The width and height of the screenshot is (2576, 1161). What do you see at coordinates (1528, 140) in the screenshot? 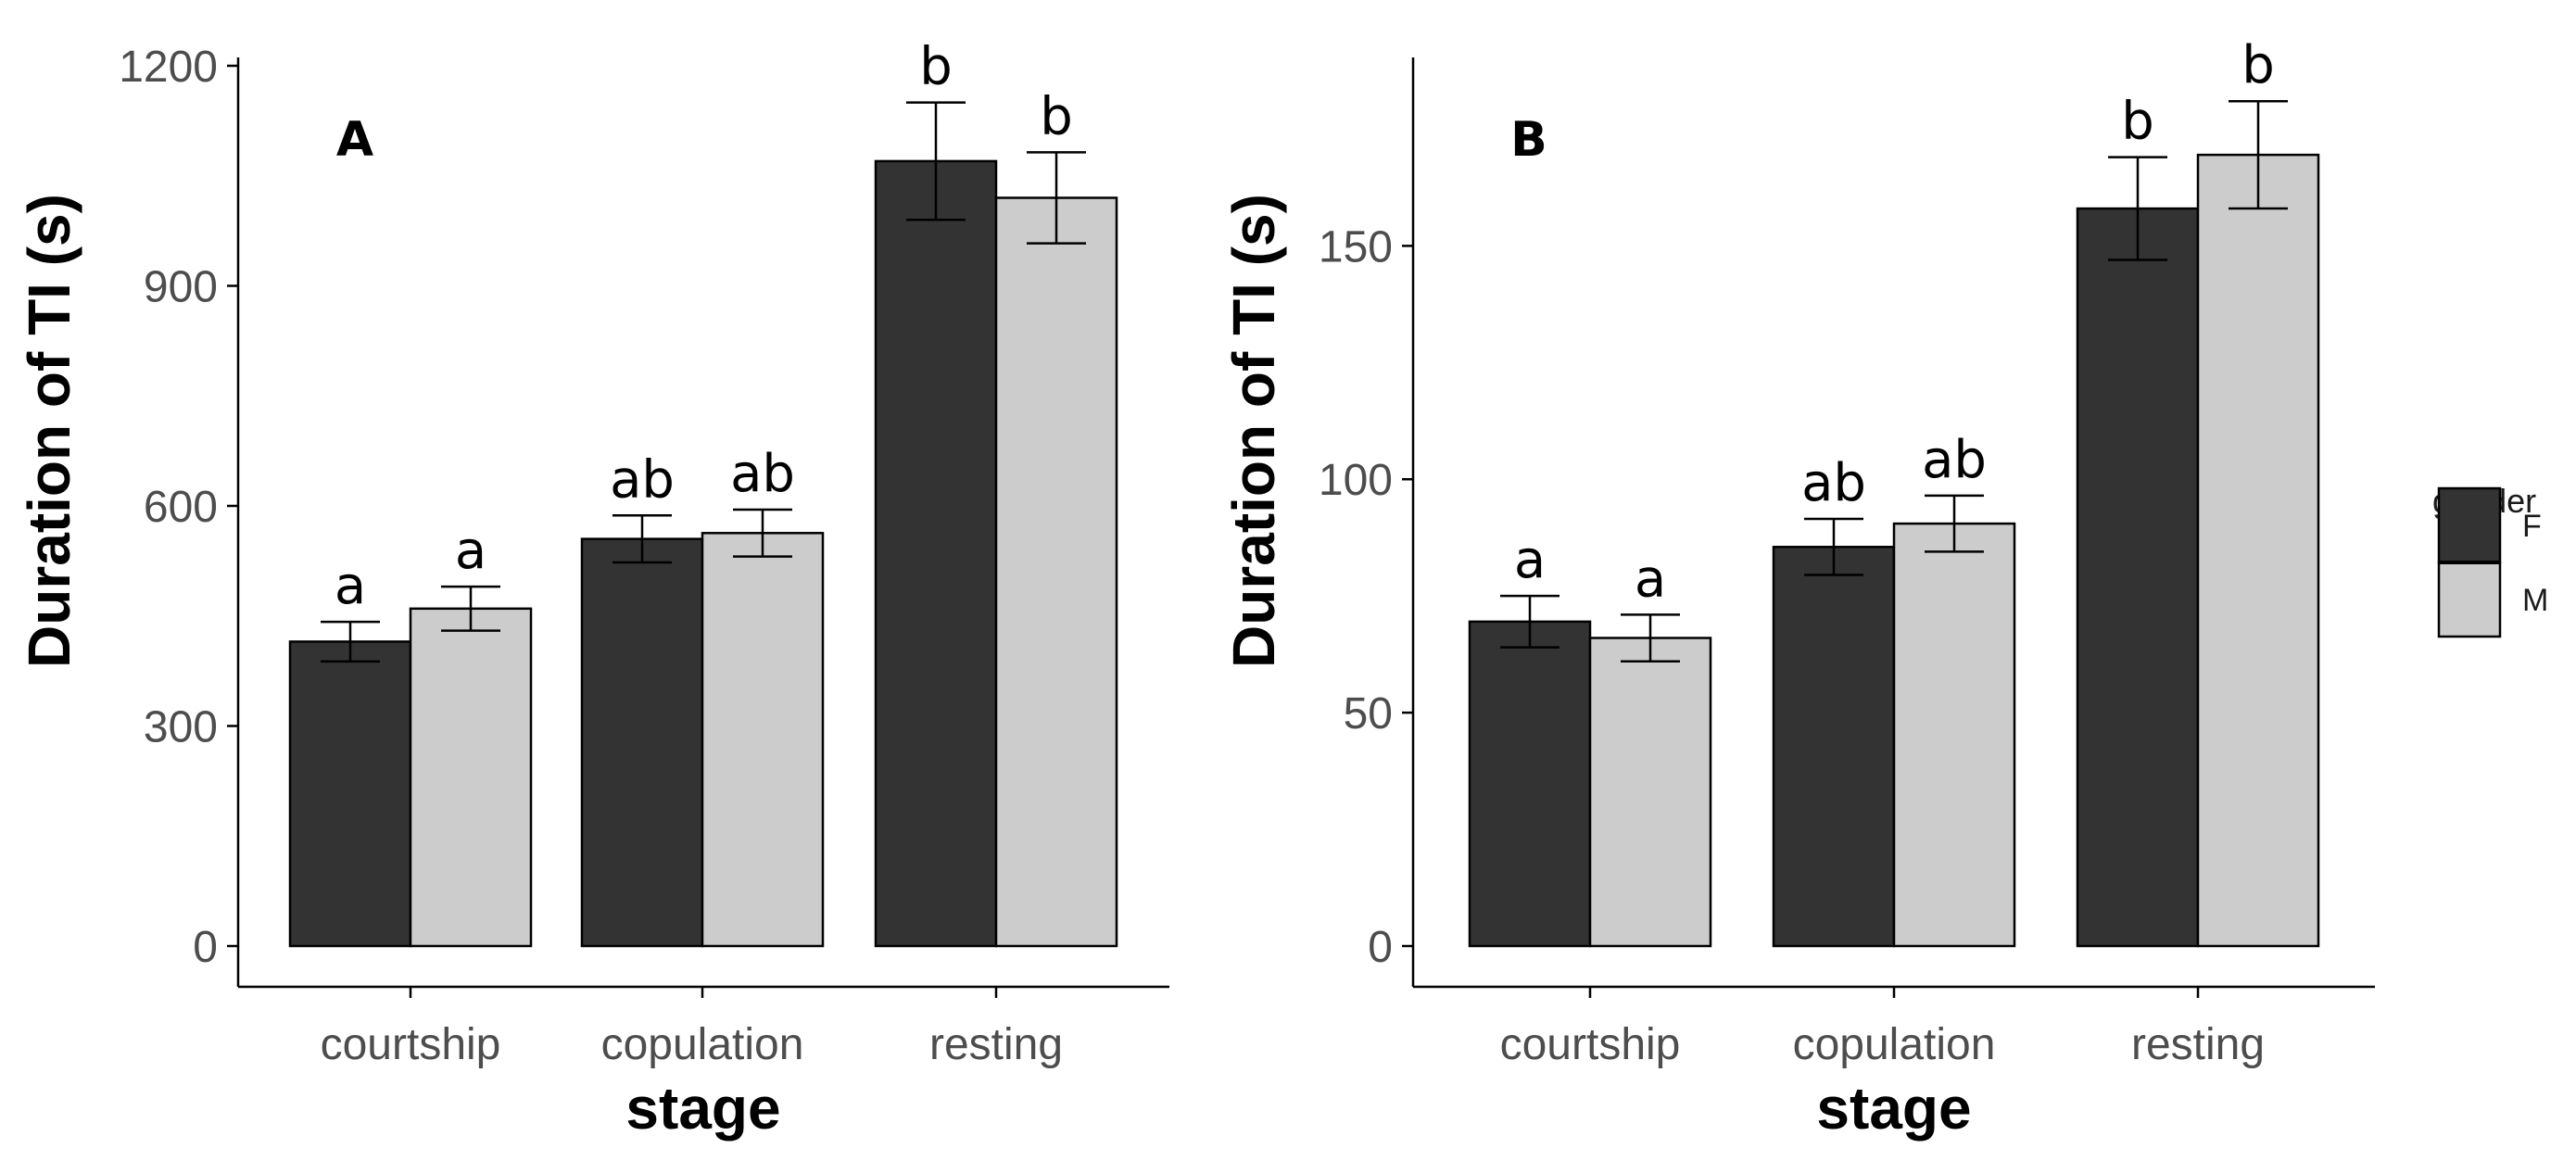
I see `panel-label: B` at bounding box center [1528, 140].